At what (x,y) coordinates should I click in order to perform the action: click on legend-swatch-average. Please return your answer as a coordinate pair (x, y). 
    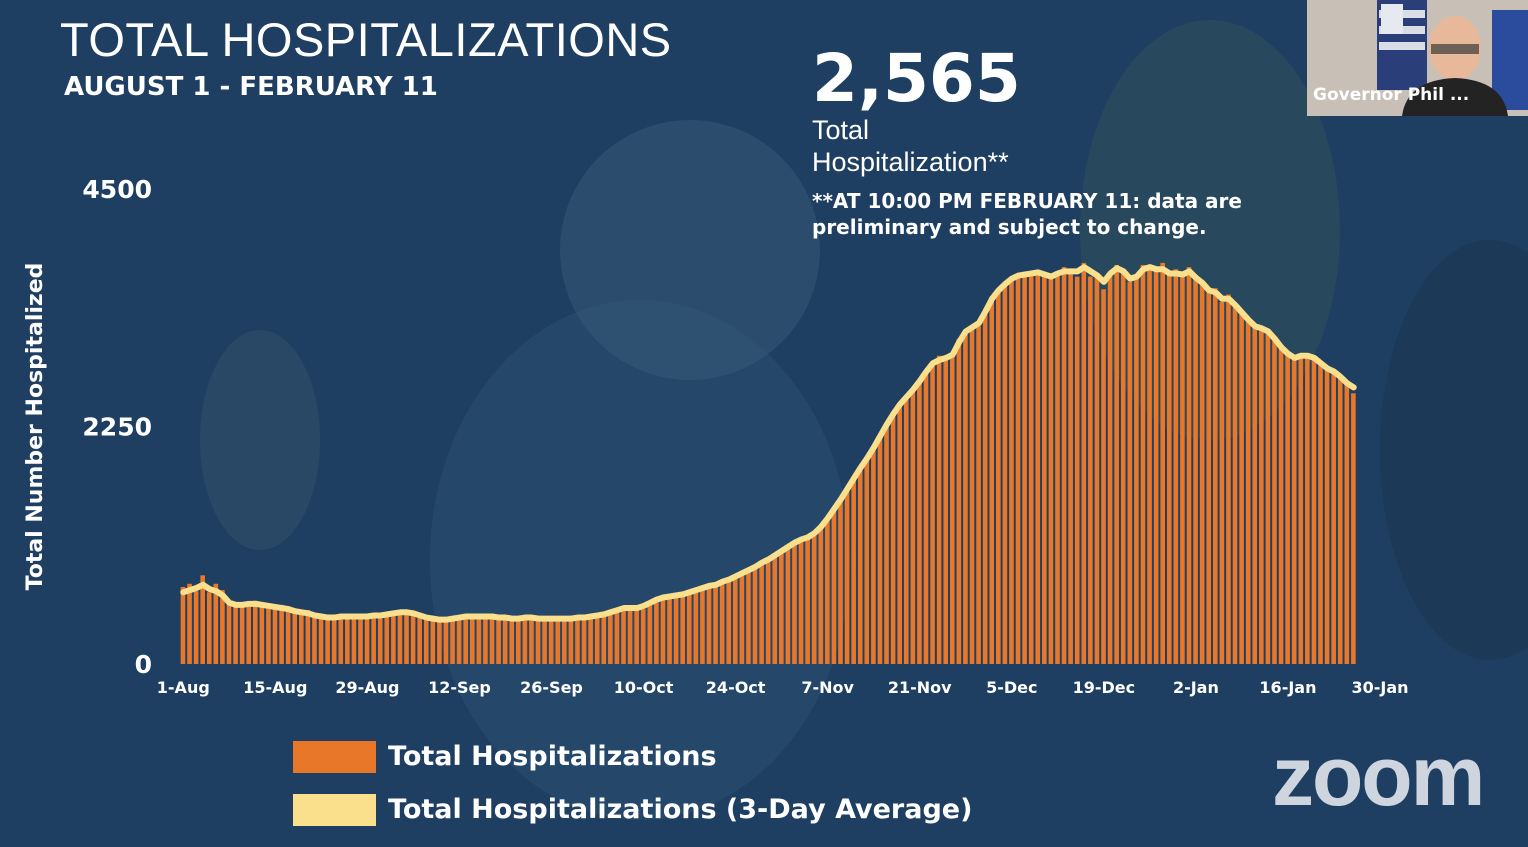
    Looking at the image, I should click on (334, 809).